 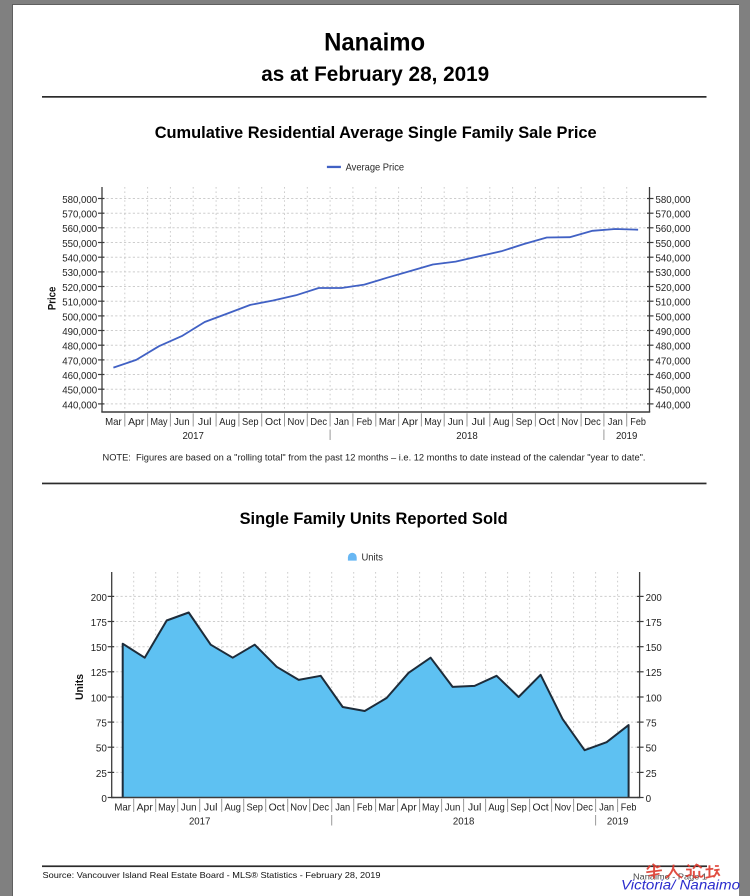 I want to click on svg-text: Price, so click(x=53, y=299).